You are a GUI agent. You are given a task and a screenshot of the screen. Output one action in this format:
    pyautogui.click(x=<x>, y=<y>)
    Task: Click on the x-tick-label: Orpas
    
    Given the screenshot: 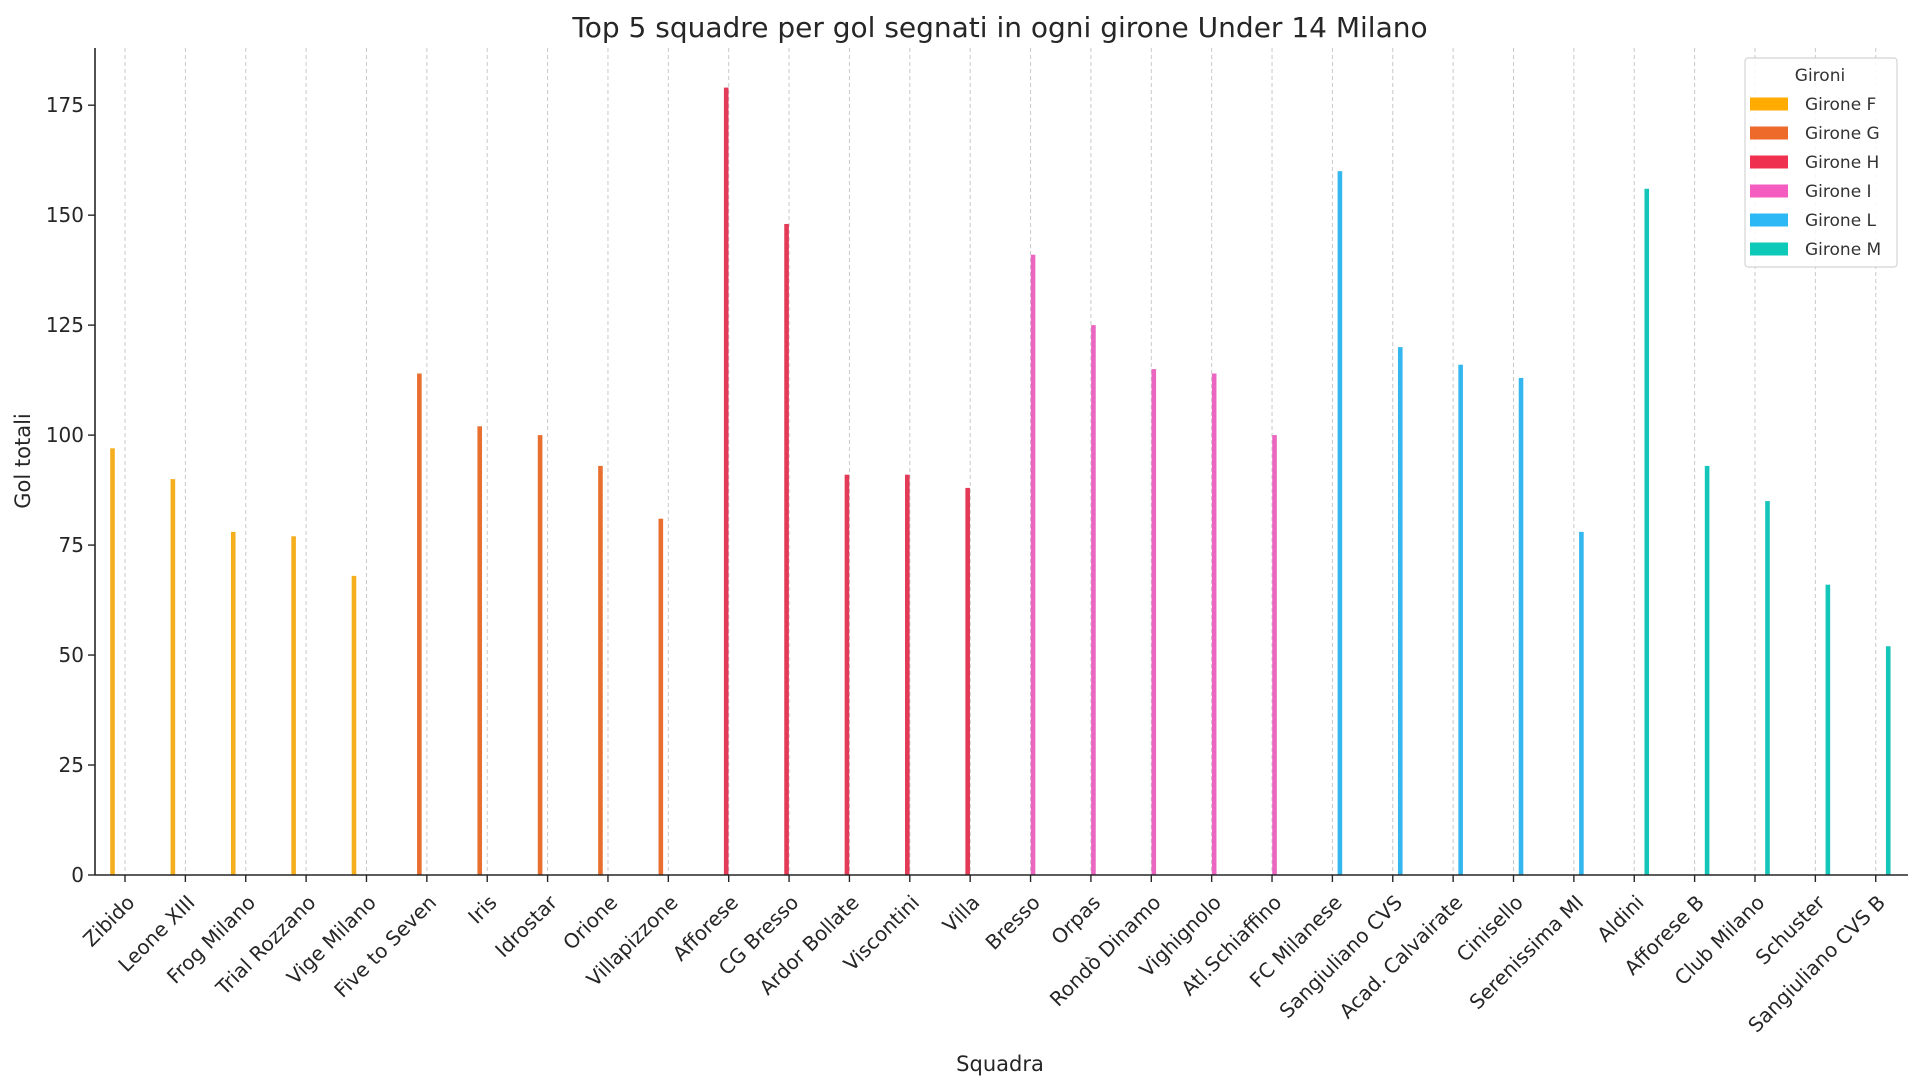 What is the action you would take?
    pyautogui.click(x=1075, y=919)
    